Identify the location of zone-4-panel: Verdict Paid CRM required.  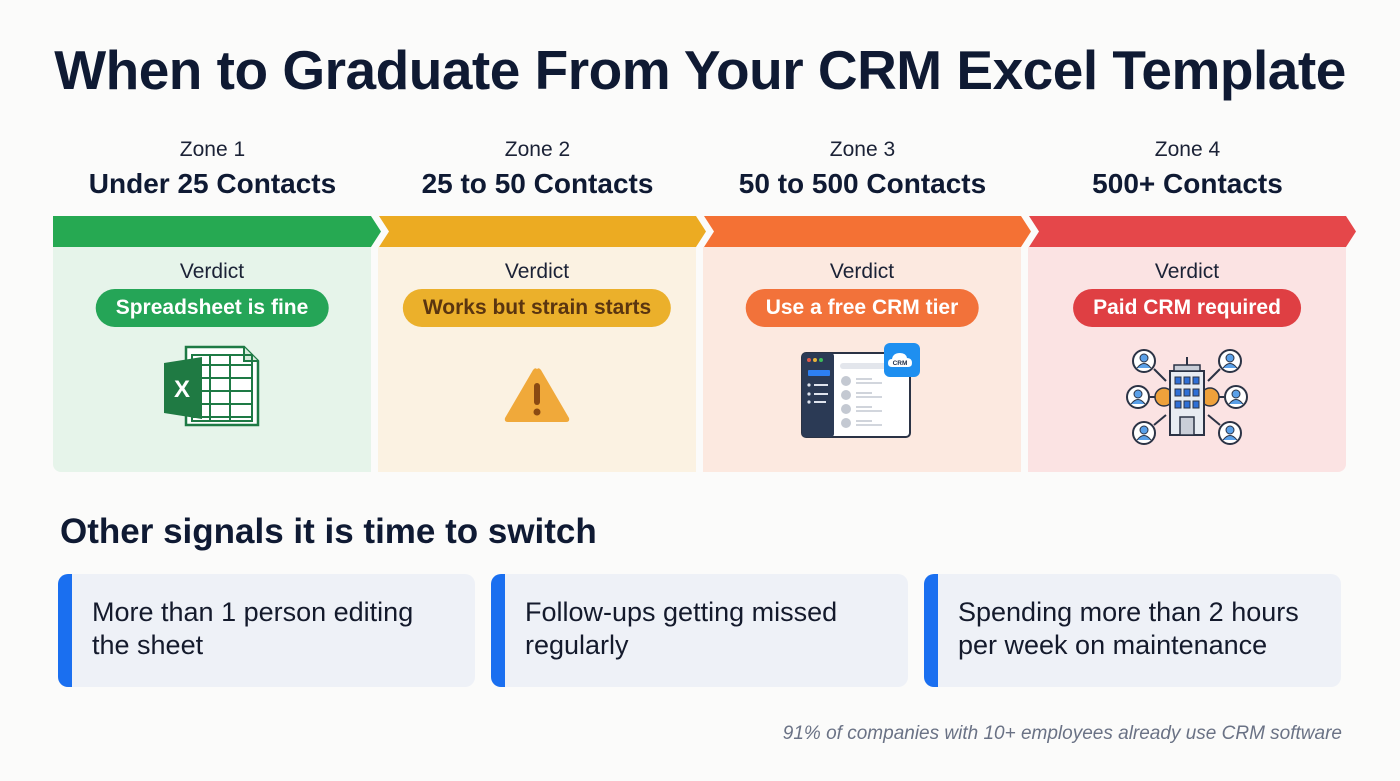
(1187, 359).